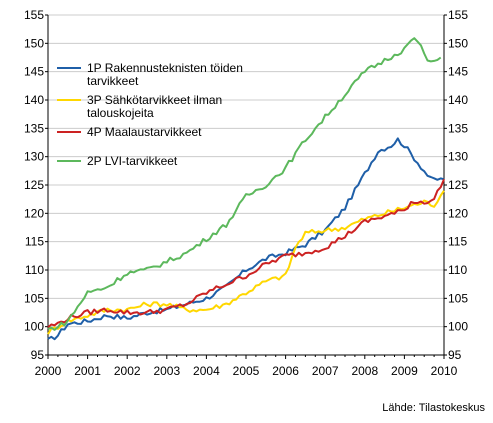  Describe the element at coordinates (458, 157) in the screenshot. I see `y-tick-label-right: 130` at that location.